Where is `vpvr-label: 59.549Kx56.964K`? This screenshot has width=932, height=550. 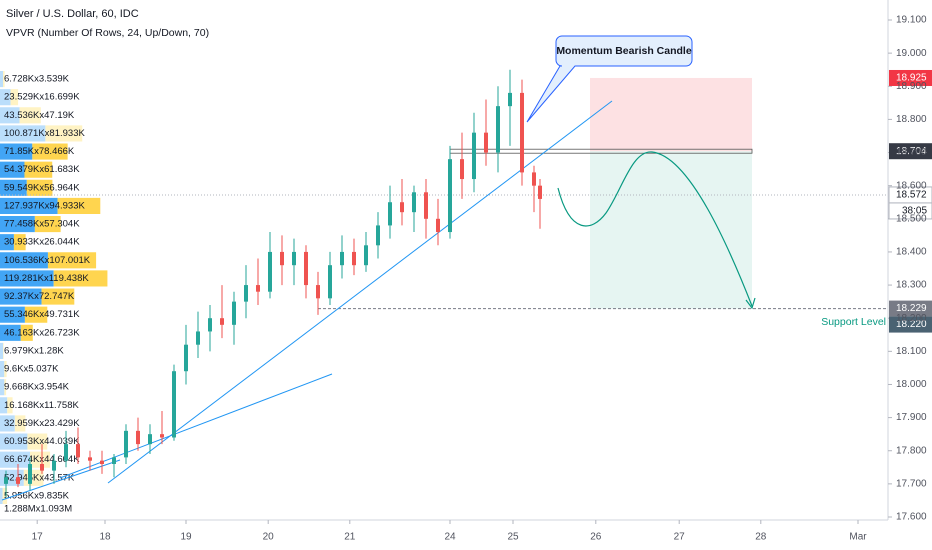 vpvr-label: 59.549Kx56.964K is located at coordinates (42, 187).